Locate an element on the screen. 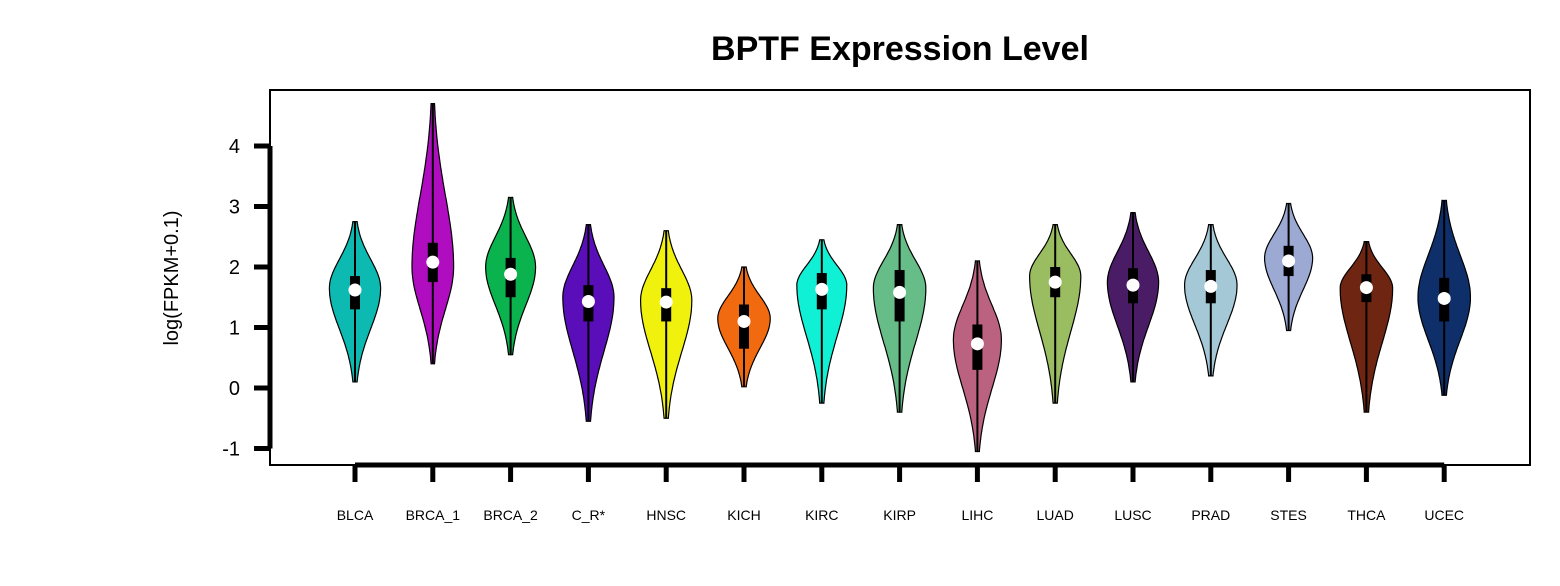  x-tick-label: HNSC is located at coordinates (666, 515).